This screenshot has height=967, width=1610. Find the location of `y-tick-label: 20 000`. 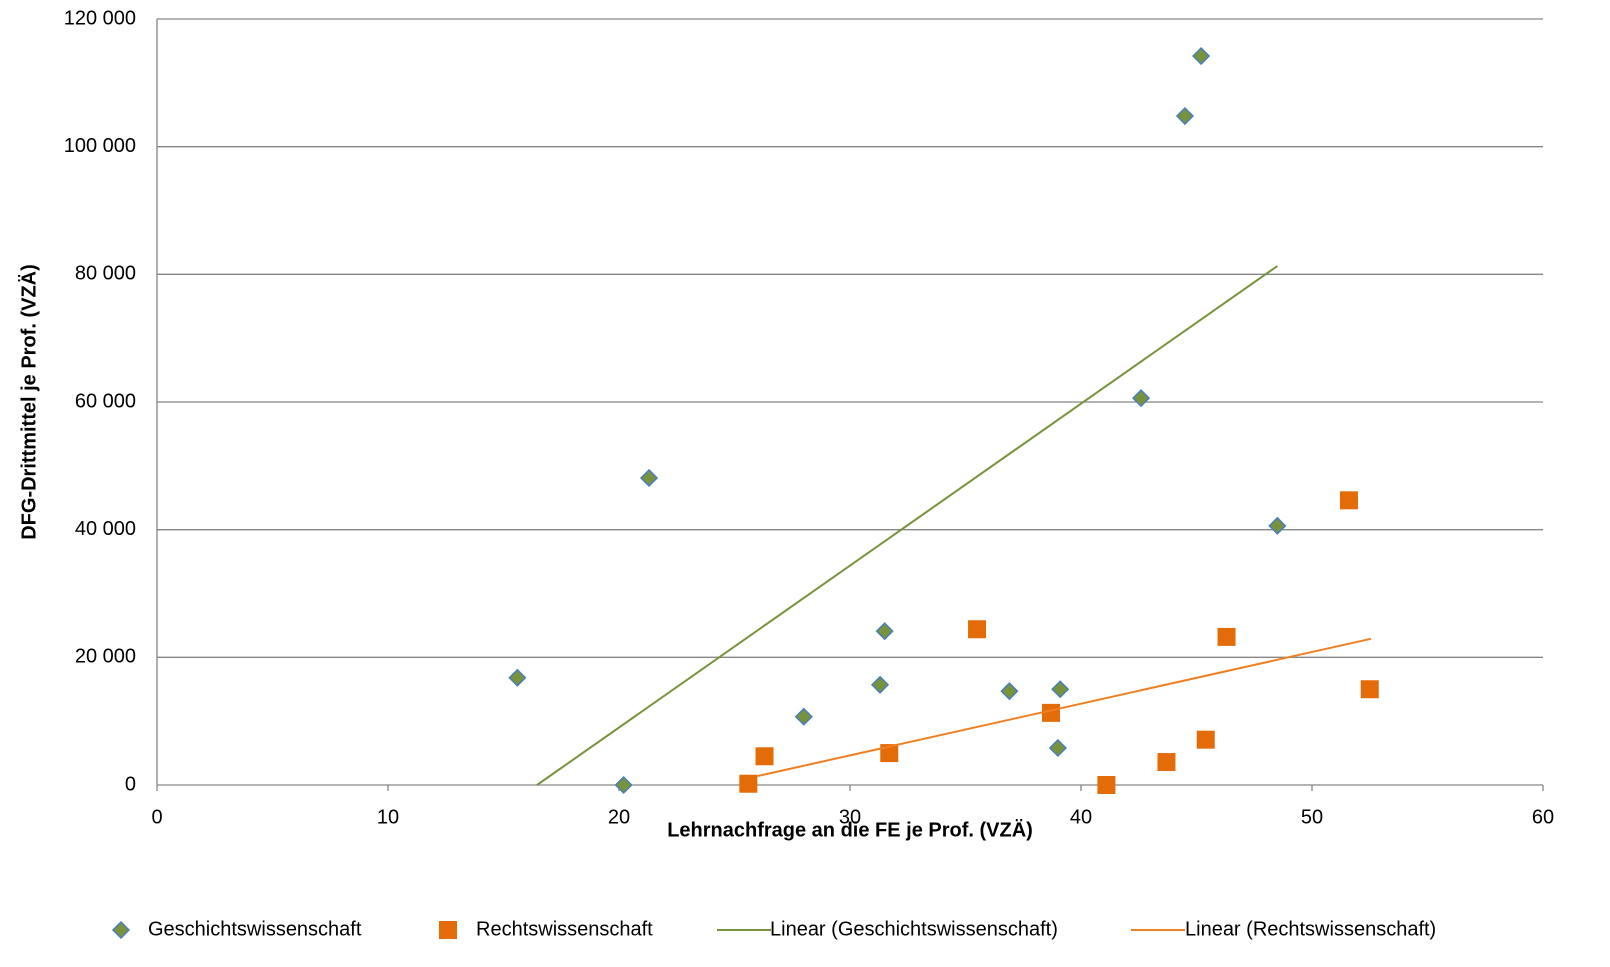

y-tick-label: 20 000 is located at coordinates (105, 657).